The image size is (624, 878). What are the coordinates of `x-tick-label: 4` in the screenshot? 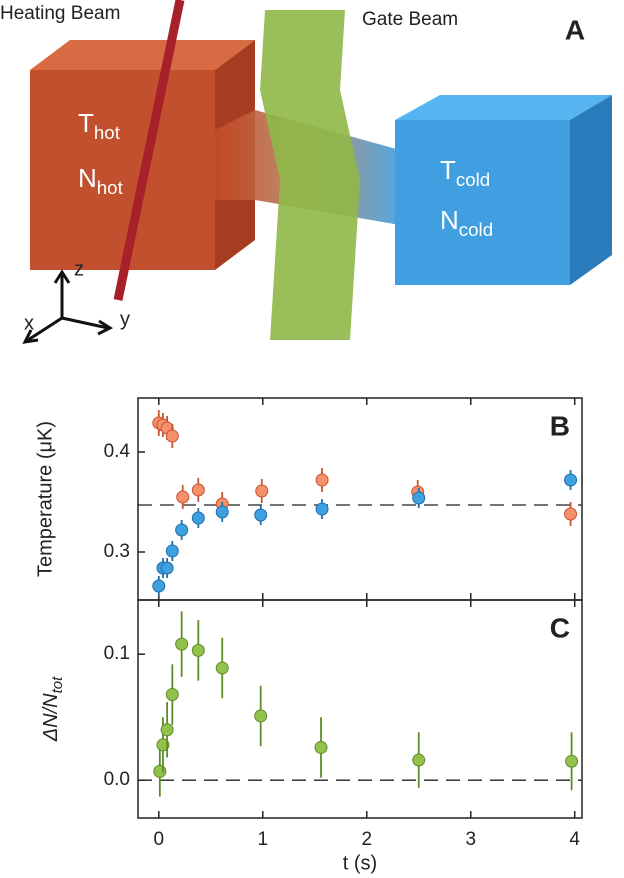 It's located at (574, 839).